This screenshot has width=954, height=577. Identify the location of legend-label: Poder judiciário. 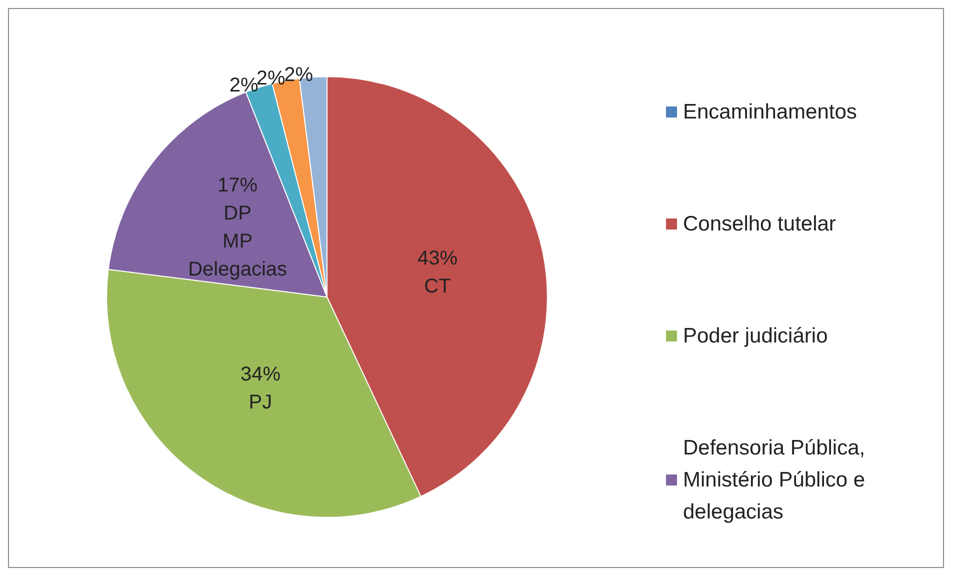
(755, 336).